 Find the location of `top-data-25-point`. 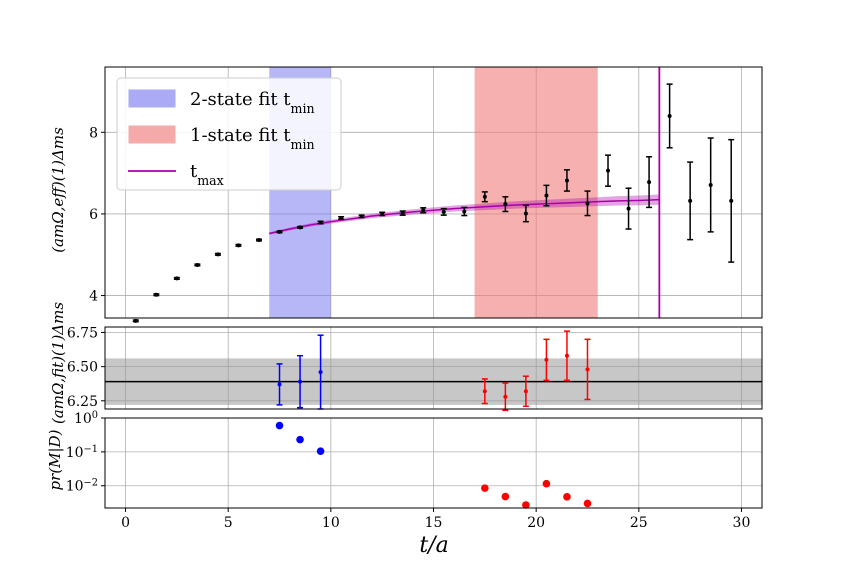

top-data-25-point is located at coordinates (649, 182).